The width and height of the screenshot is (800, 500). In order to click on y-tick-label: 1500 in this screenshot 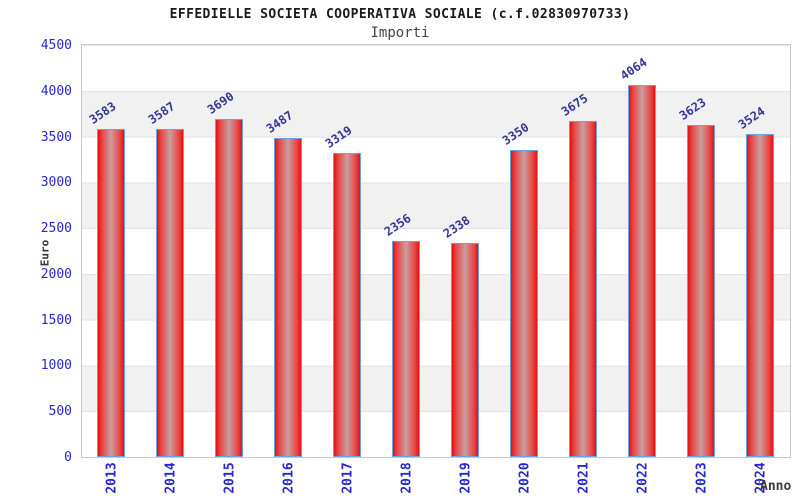, I will do `click(56, 320)`.